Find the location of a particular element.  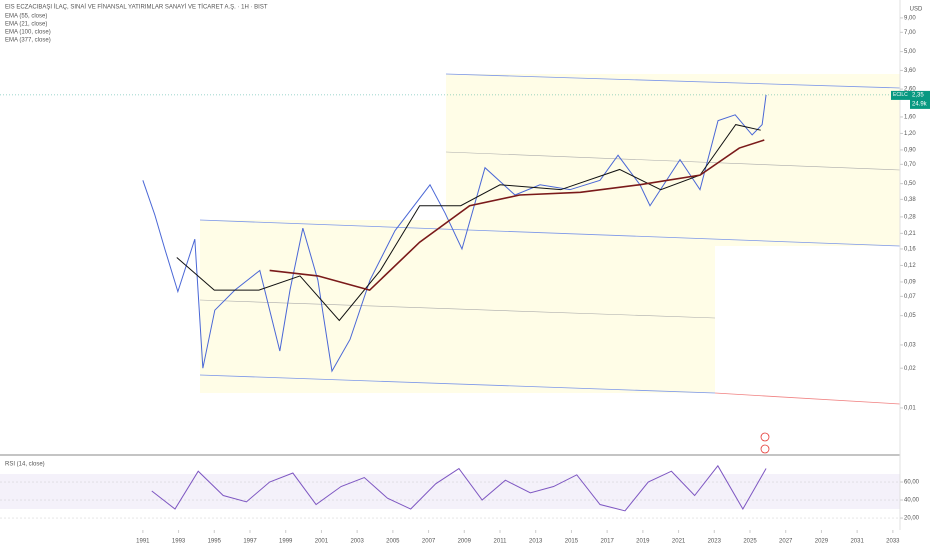

y-tick-label: 3,60 is located at coordinates (910, 71).